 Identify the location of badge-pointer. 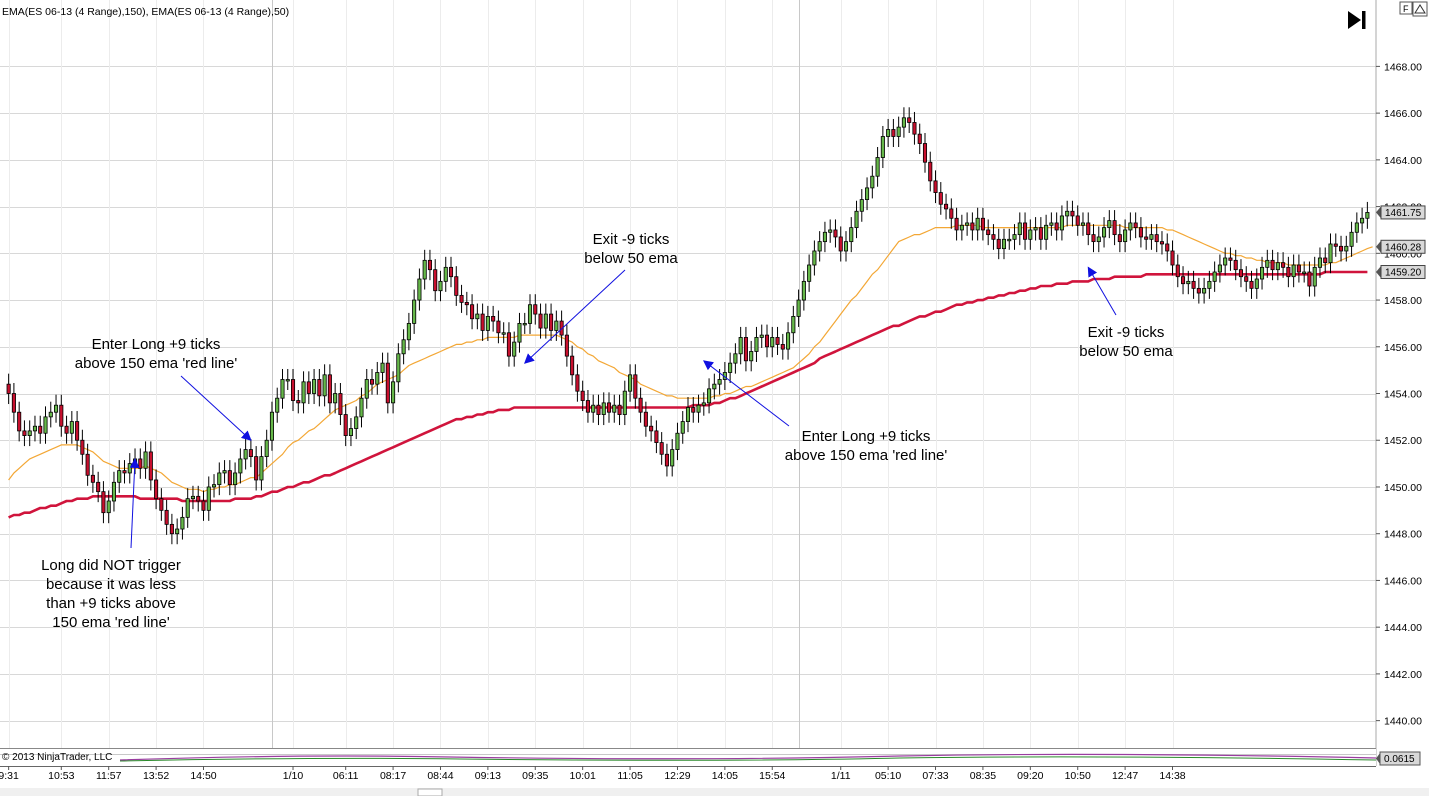
(1378, 212).